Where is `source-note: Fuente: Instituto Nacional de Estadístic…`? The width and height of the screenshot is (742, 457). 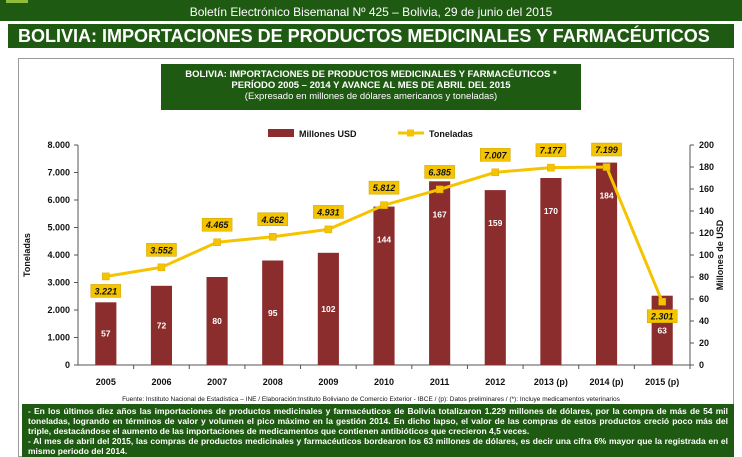
source-note: Fuente: Instituto Nacional de Estadístic… is located at coordinates (371, 399).